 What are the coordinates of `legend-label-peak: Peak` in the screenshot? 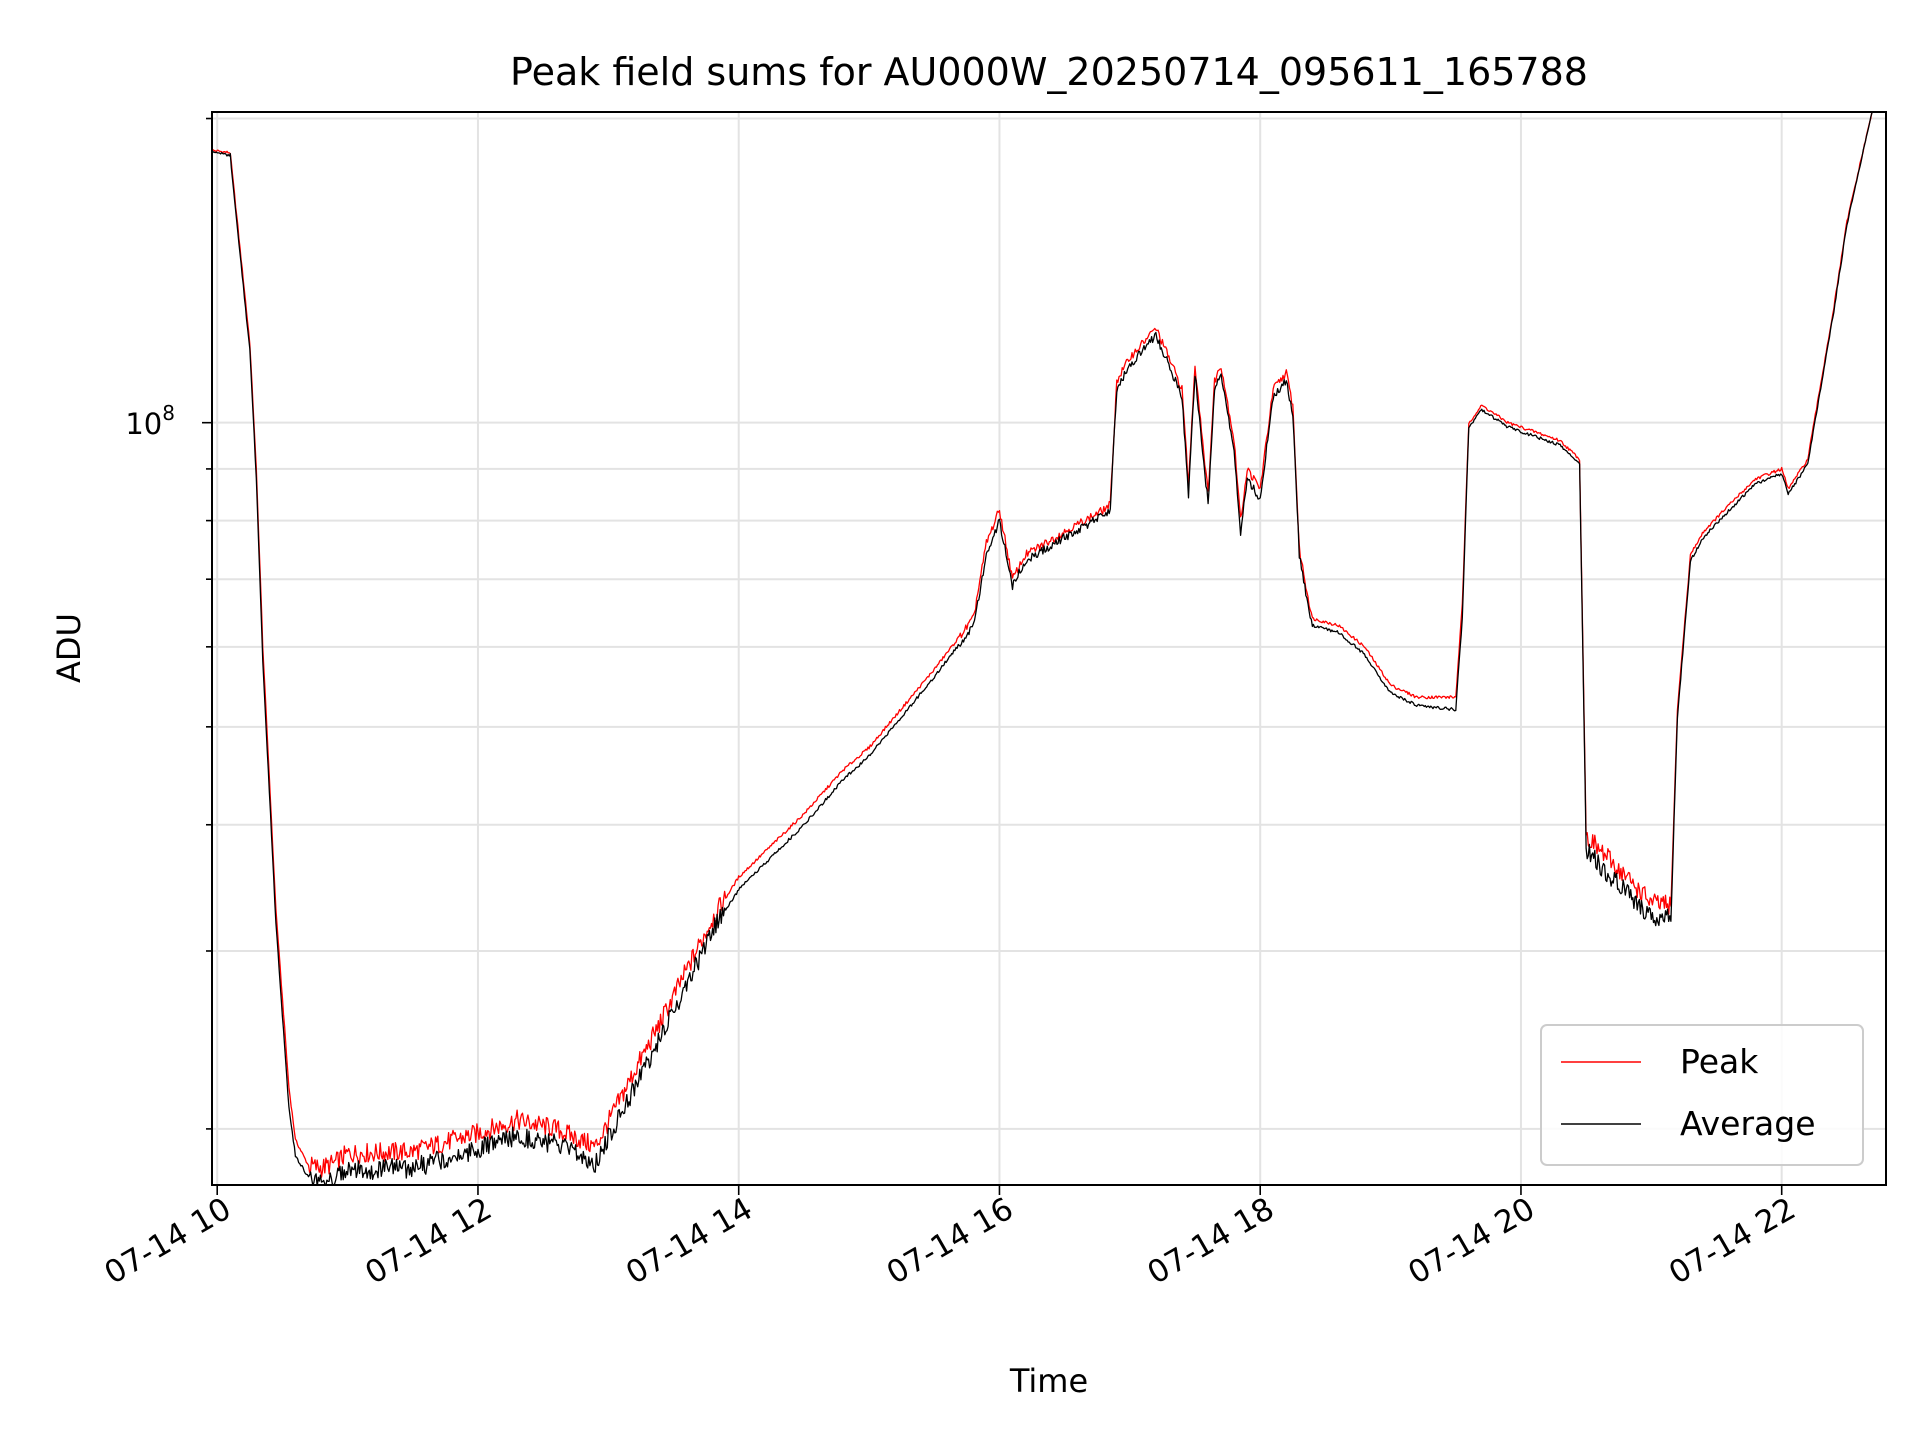 It's located at (1719, 1061).